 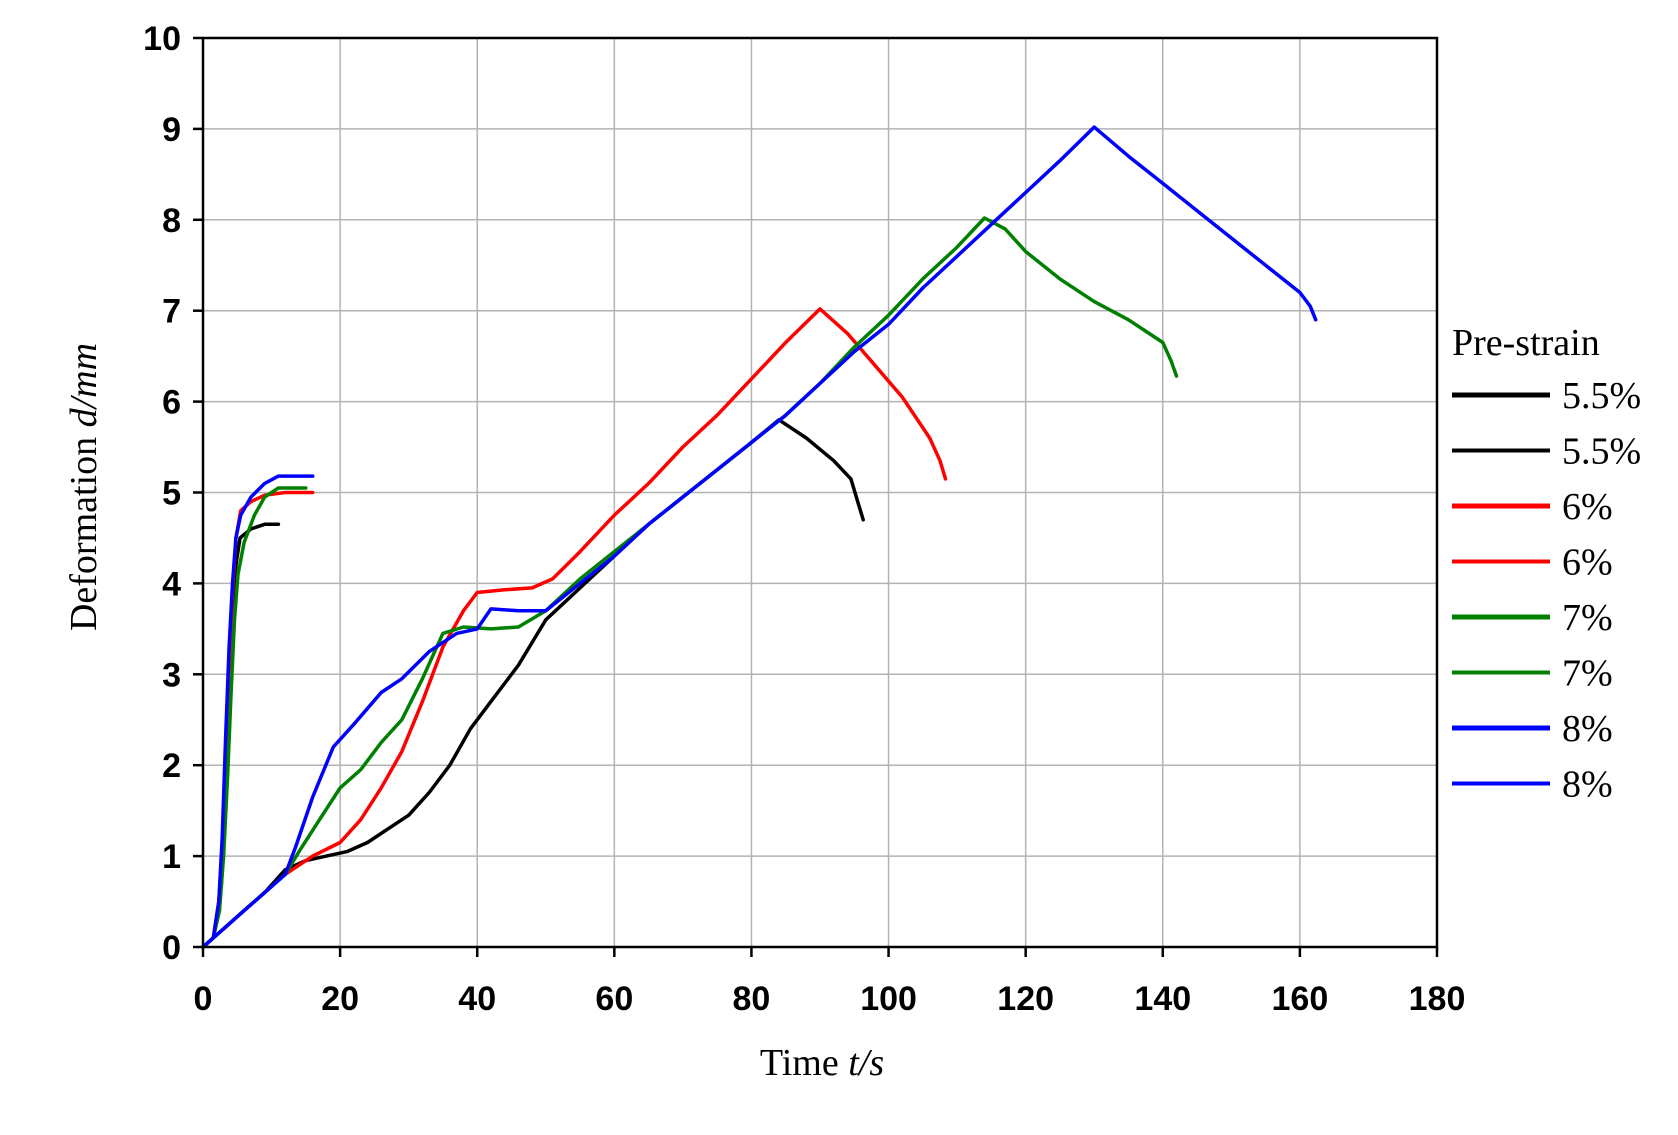 I want to click on y-tick-label: 1, so click(x=171, y=857).